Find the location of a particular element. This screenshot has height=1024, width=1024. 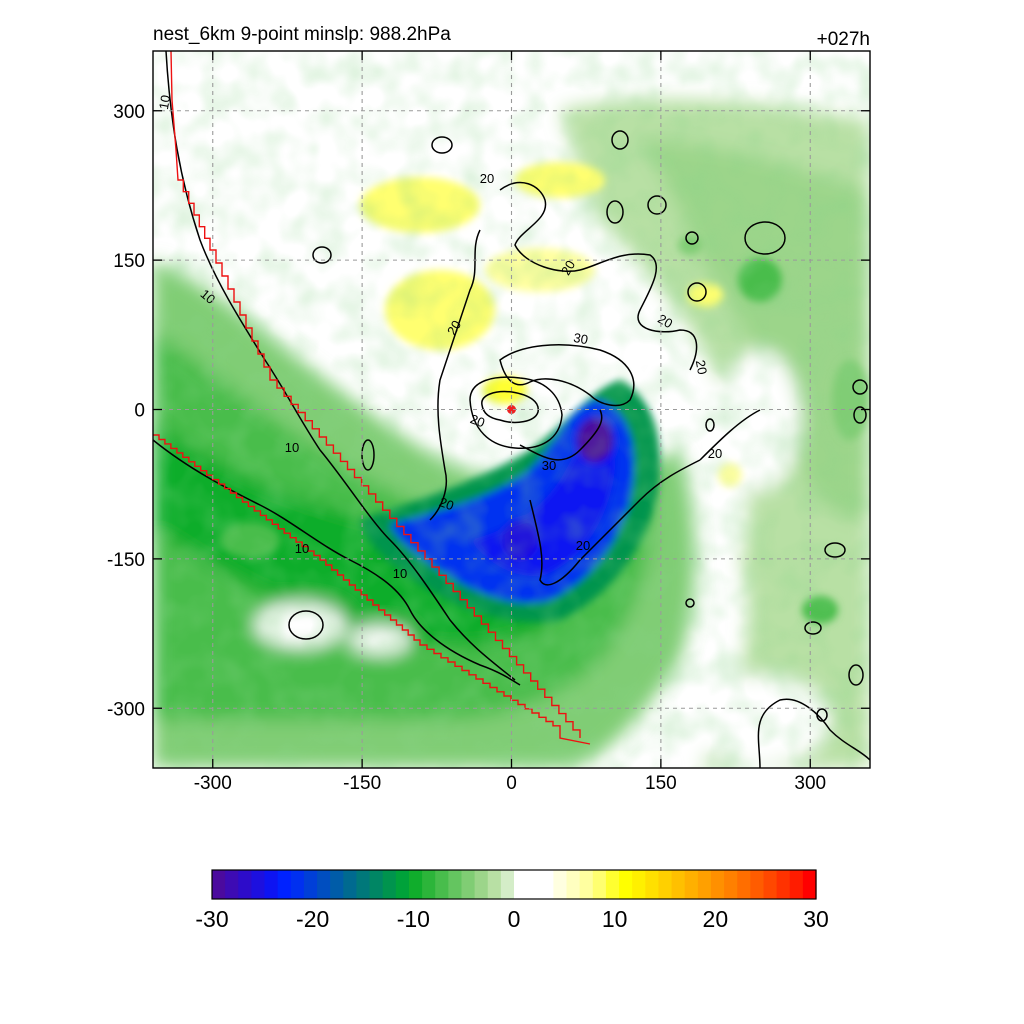

colorbar-tick-label: -30 is located at coordinates (211, 919).